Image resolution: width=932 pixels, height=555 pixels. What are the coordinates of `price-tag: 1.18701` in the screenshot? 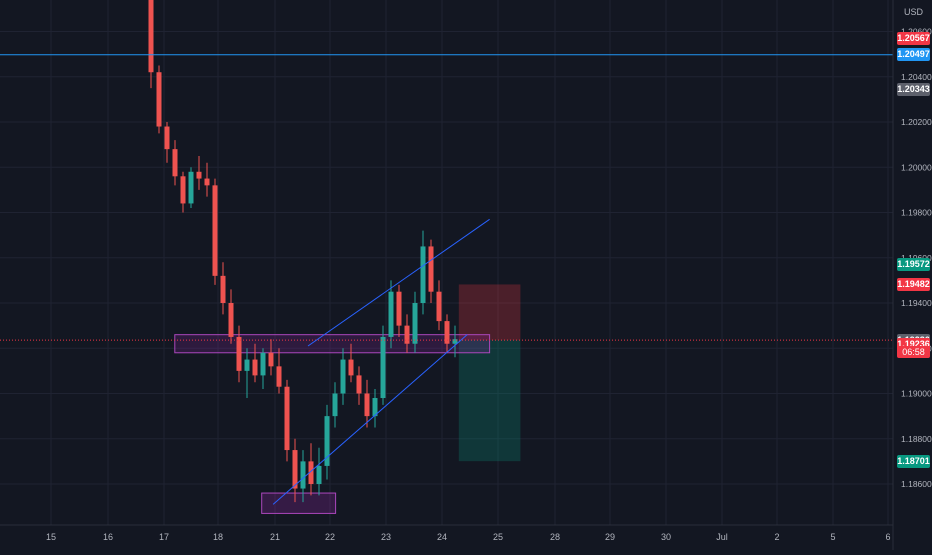 It's located at (913, 461).